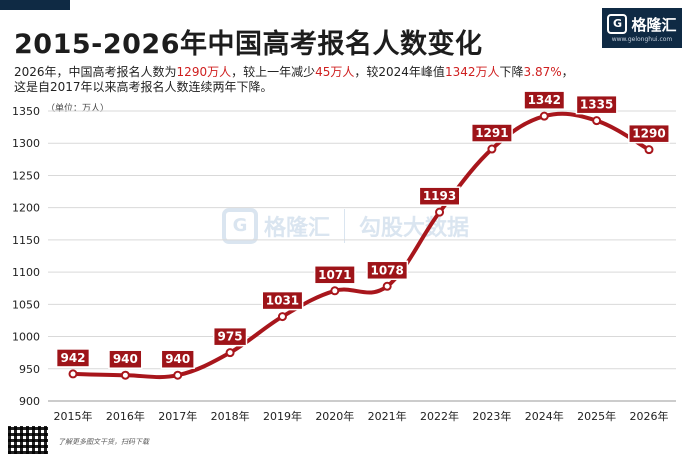 Image resolution: width=686 pixels, height=454 pixels. What do you see at coordinates (334, 416) in the screenshot?
I see `x-tick-label: 2020年` at bounding box center [334, 416].